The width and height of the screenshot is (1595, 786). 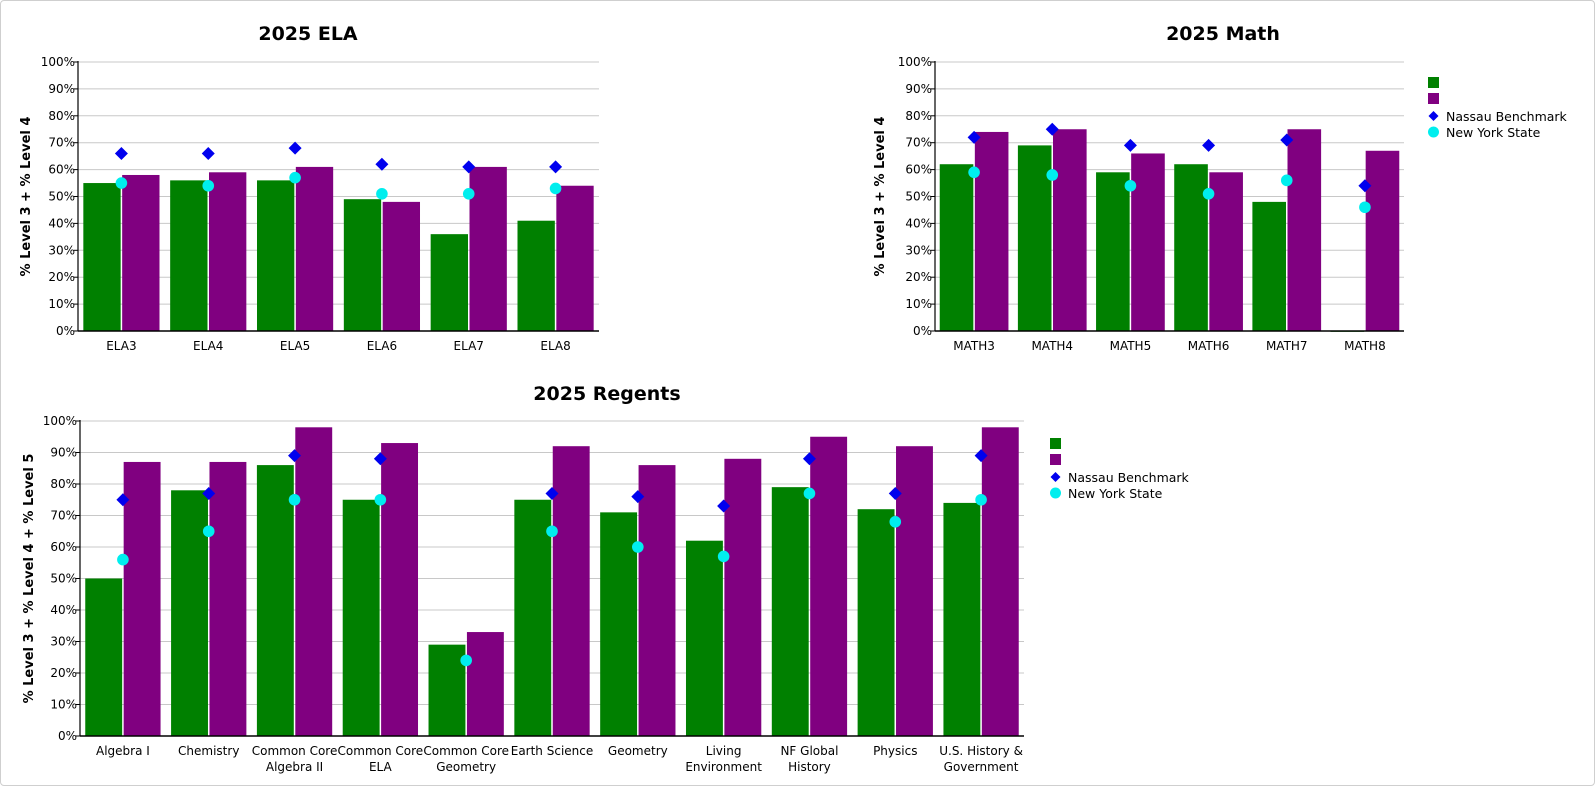 What do you see at coordinates (382, 346) in the screenshot?
I see `x-tick-label: ELA6` at bounding box center [382, 346].